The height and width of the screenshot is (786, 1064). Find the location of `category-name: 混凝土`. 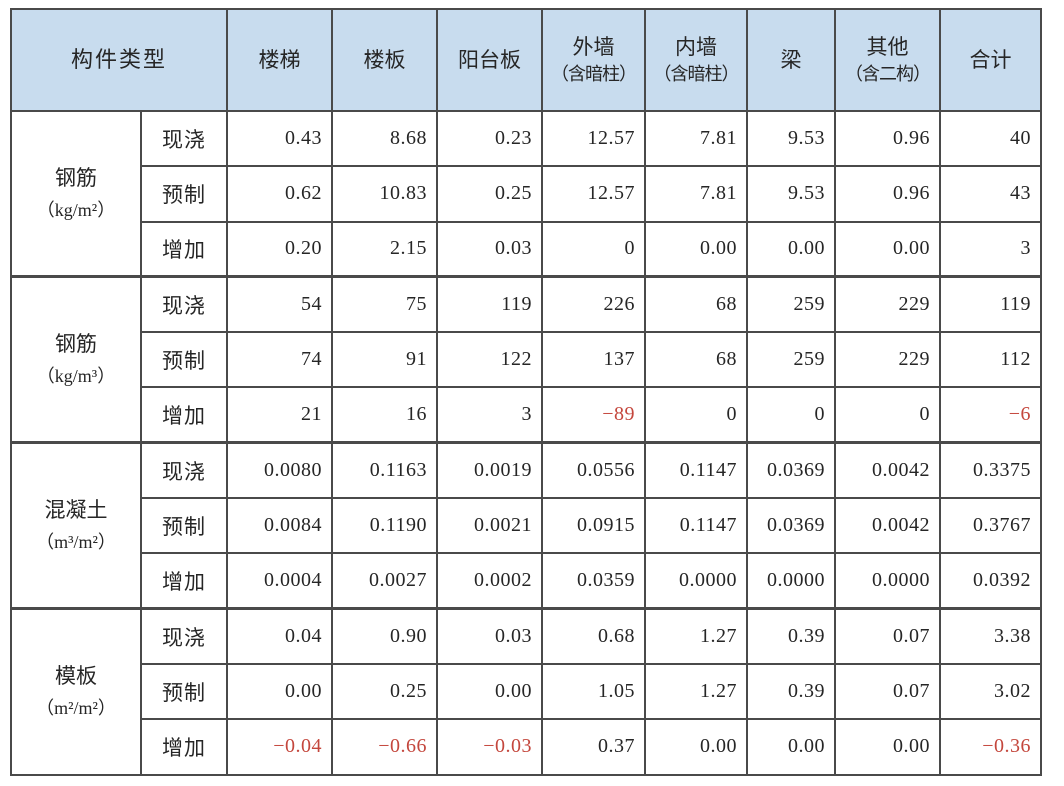

category-name: 混凝土 is located at coordinates (76, 509).